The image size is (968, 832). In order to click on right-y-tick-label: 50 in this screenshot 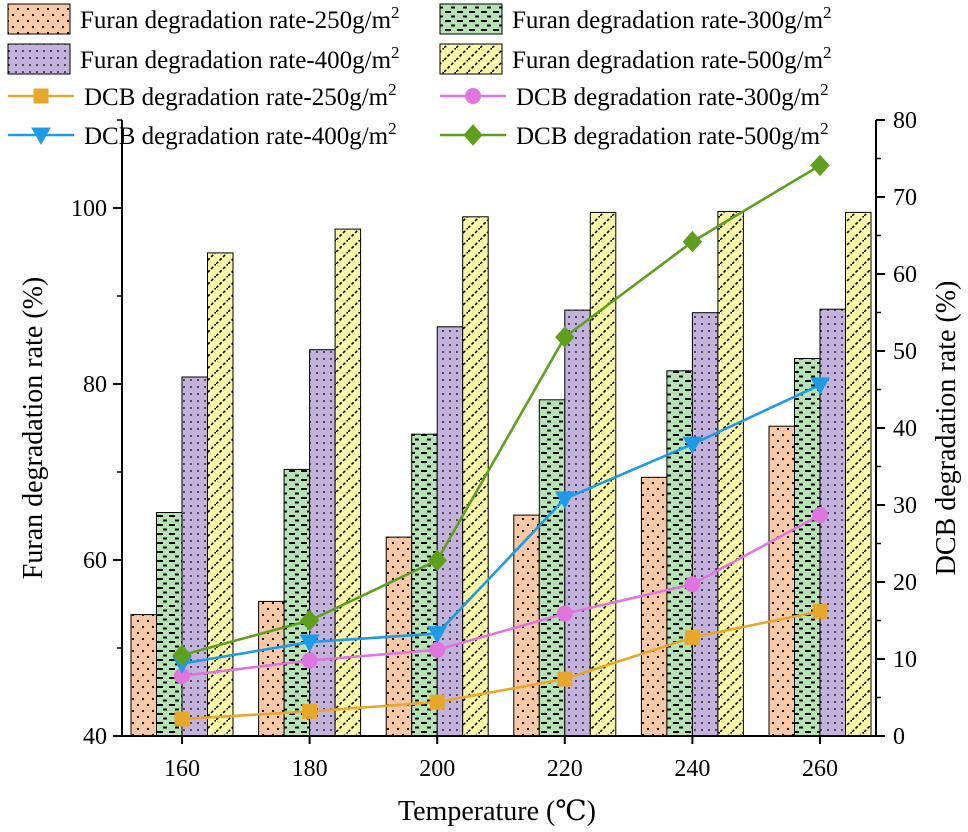, I will do `click(905, 352)`.